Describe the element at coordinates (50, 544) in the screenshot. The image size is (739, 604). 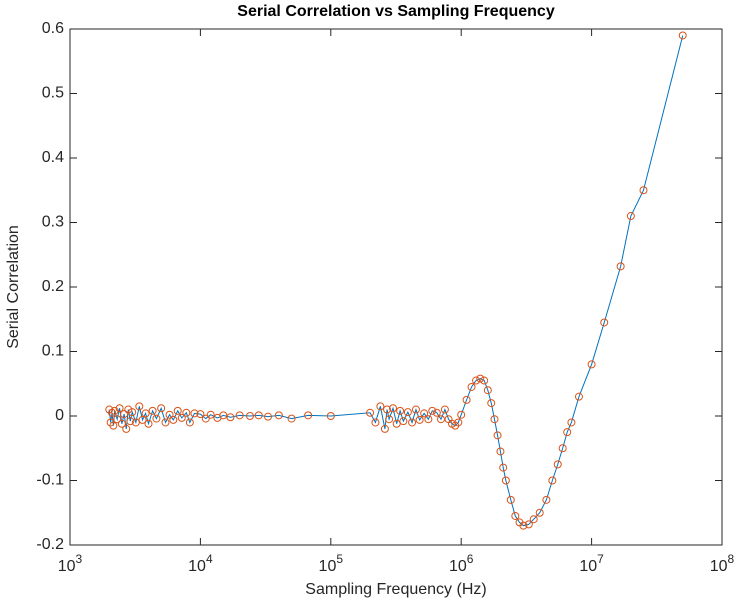
I see `y-tick-label: -0.2` at that location.